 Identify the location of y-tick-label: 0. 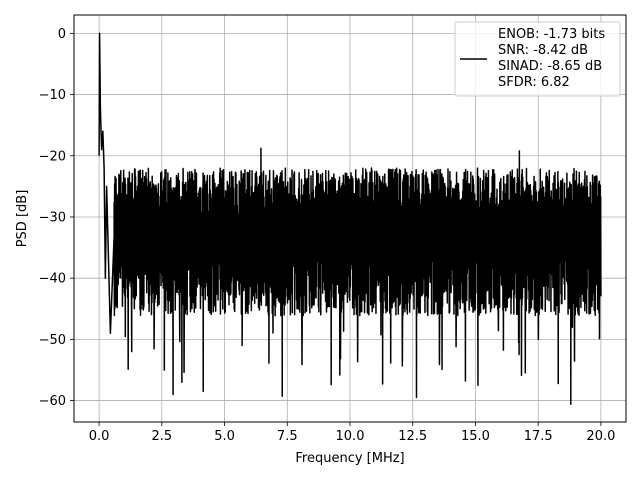
(62, 34).